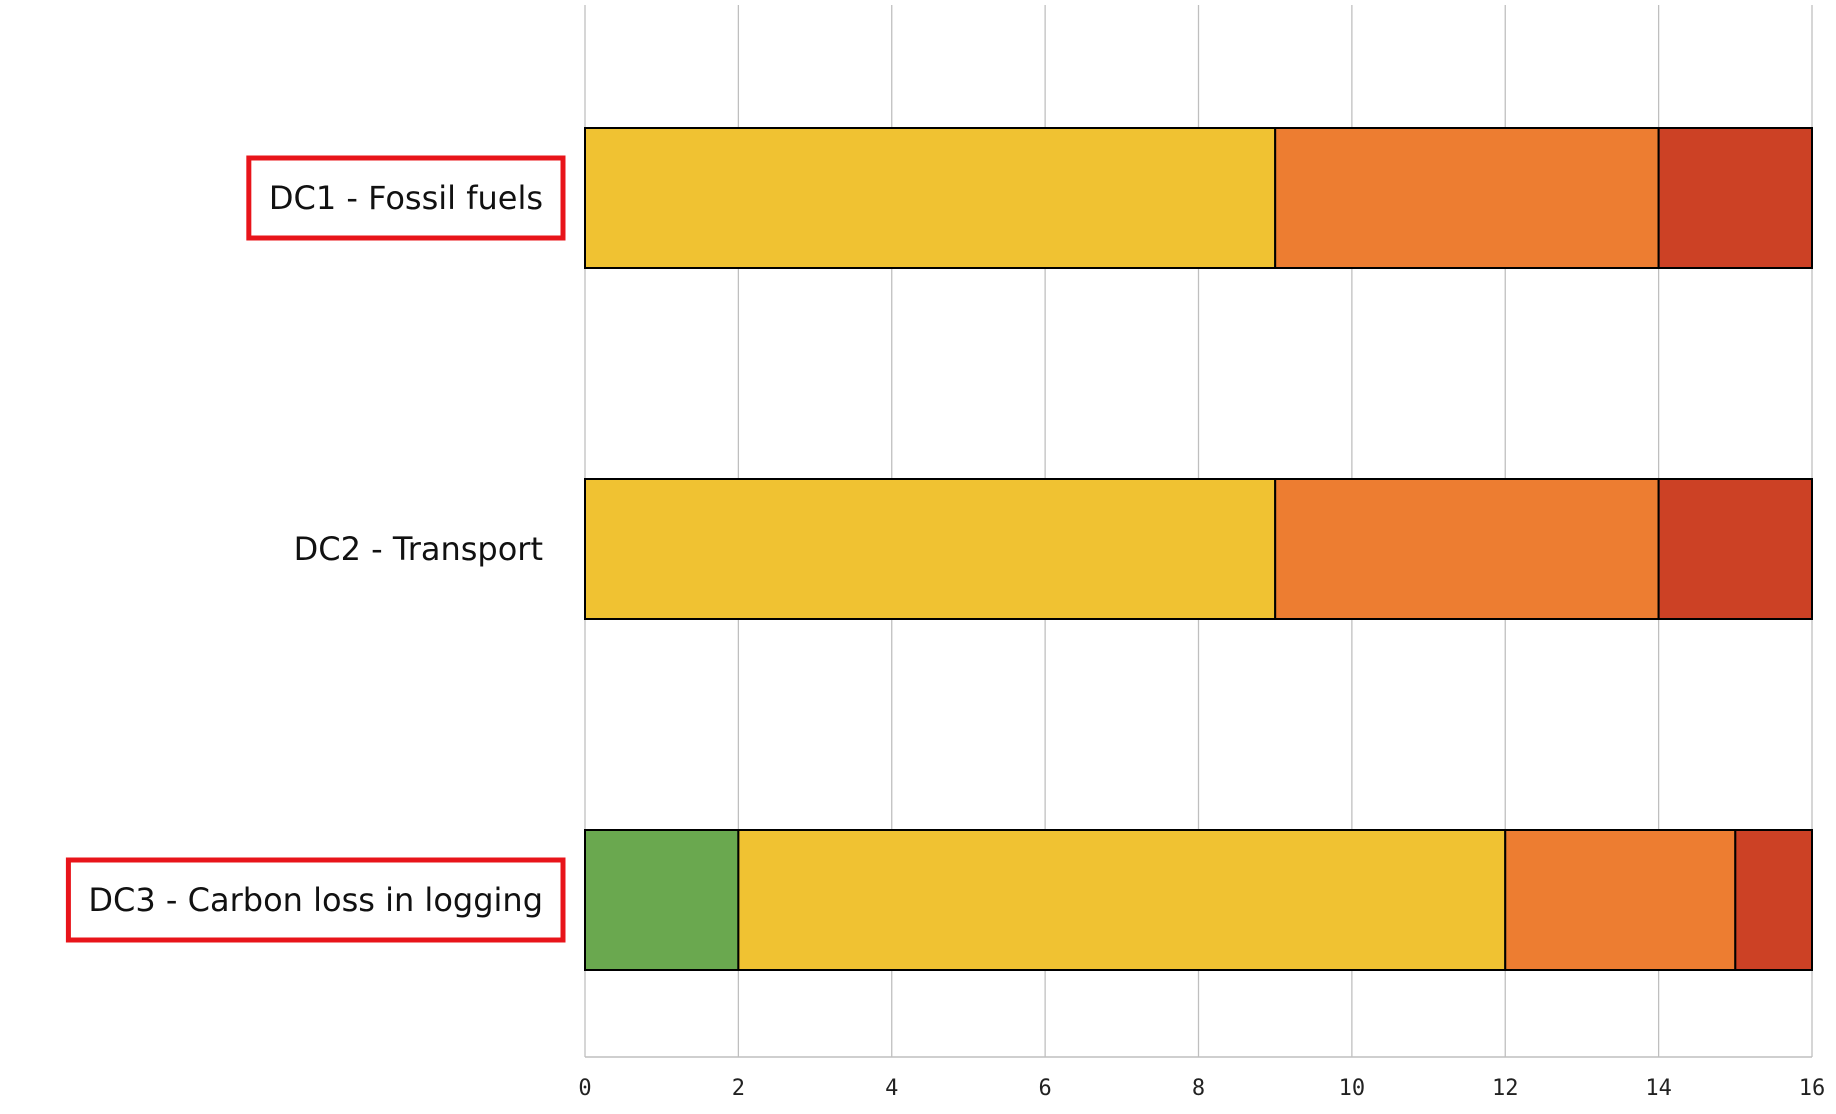  I want to click on x-tick-label-10: 10, so click(1352, 1088).